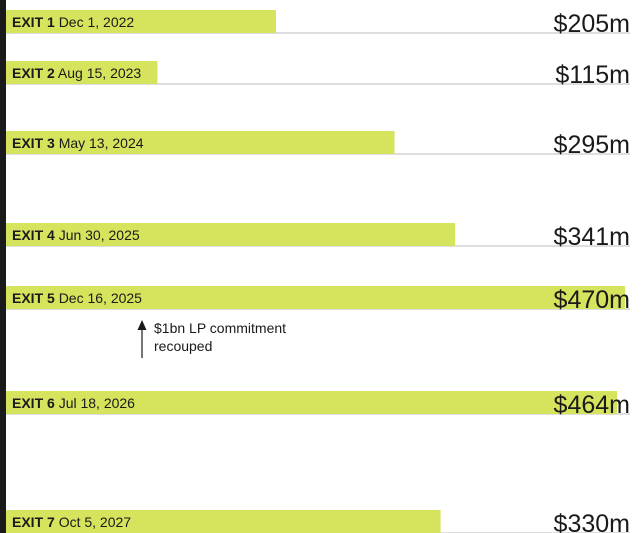 Image resolution: width=642 pixels, height=533 pixels. Describe the element at coordinates (592, 405) in the screenshot. I see `value-label: $464m` at that location.